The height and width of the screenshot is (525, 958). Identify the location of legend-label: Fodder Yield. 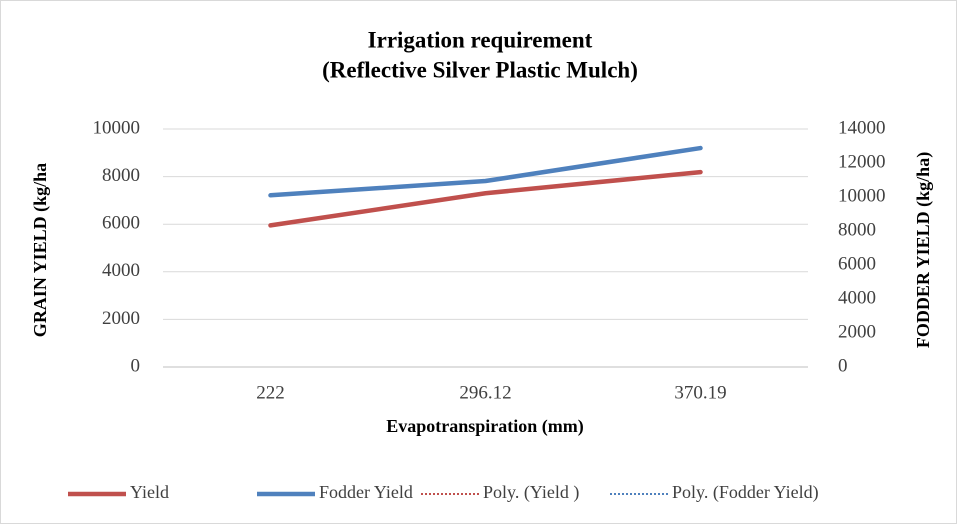
(366, 492).